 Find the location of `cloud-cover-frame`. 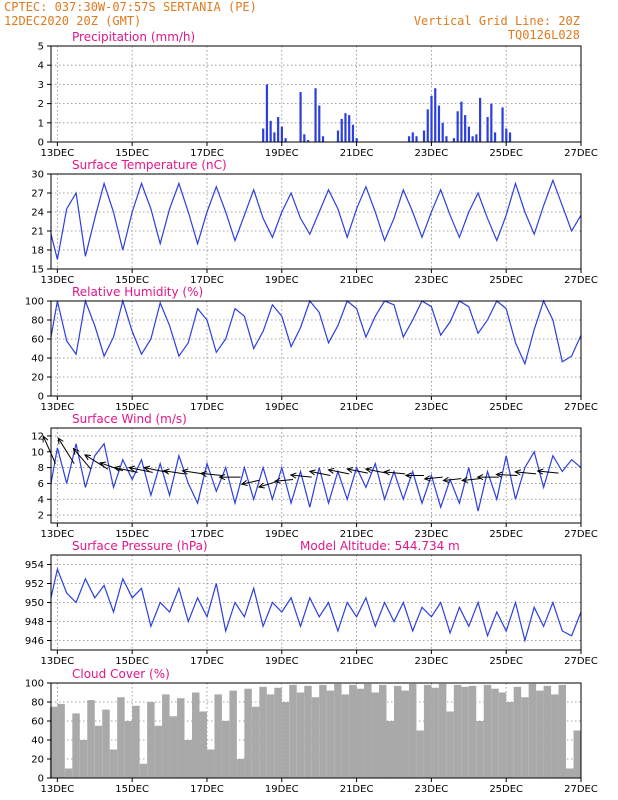

cloud-cover-frame is located at coordinates (316, 730).